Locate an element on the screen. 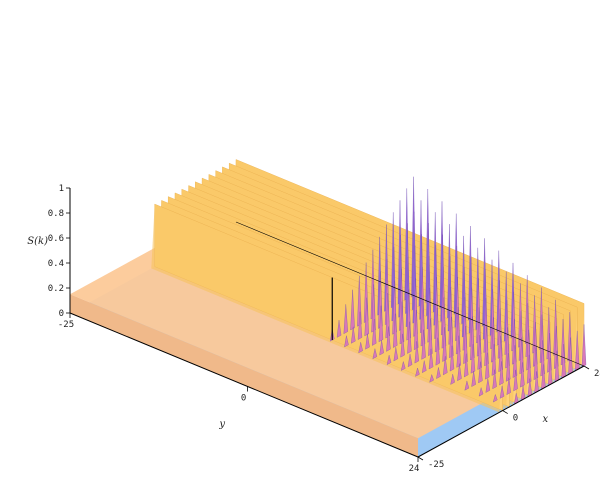 The width and height of the screenshot is (600, 486). x-axis-line is located at coordinates (501, 411).